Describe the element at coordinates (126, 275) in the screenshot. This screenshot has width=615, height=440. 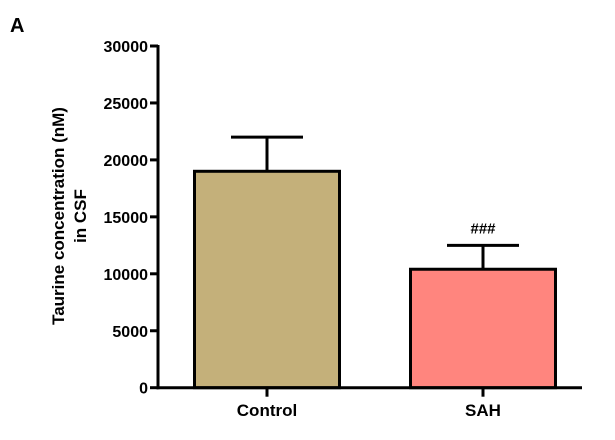
I see `y-tick-label: 10000` at that location.